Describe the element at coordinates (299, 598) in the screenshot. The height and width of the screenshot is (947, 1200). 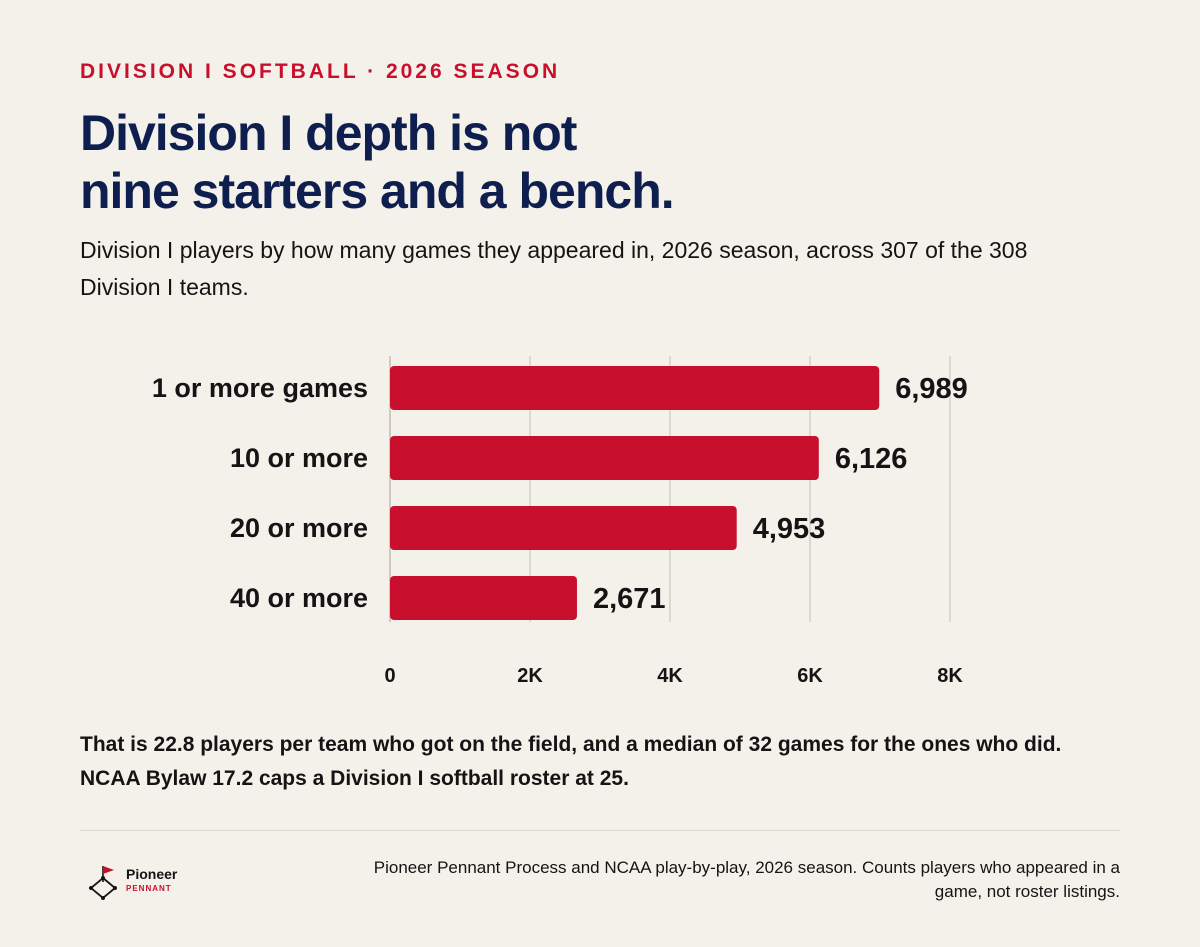
I see `category-label-3: 40 or more` at that location.